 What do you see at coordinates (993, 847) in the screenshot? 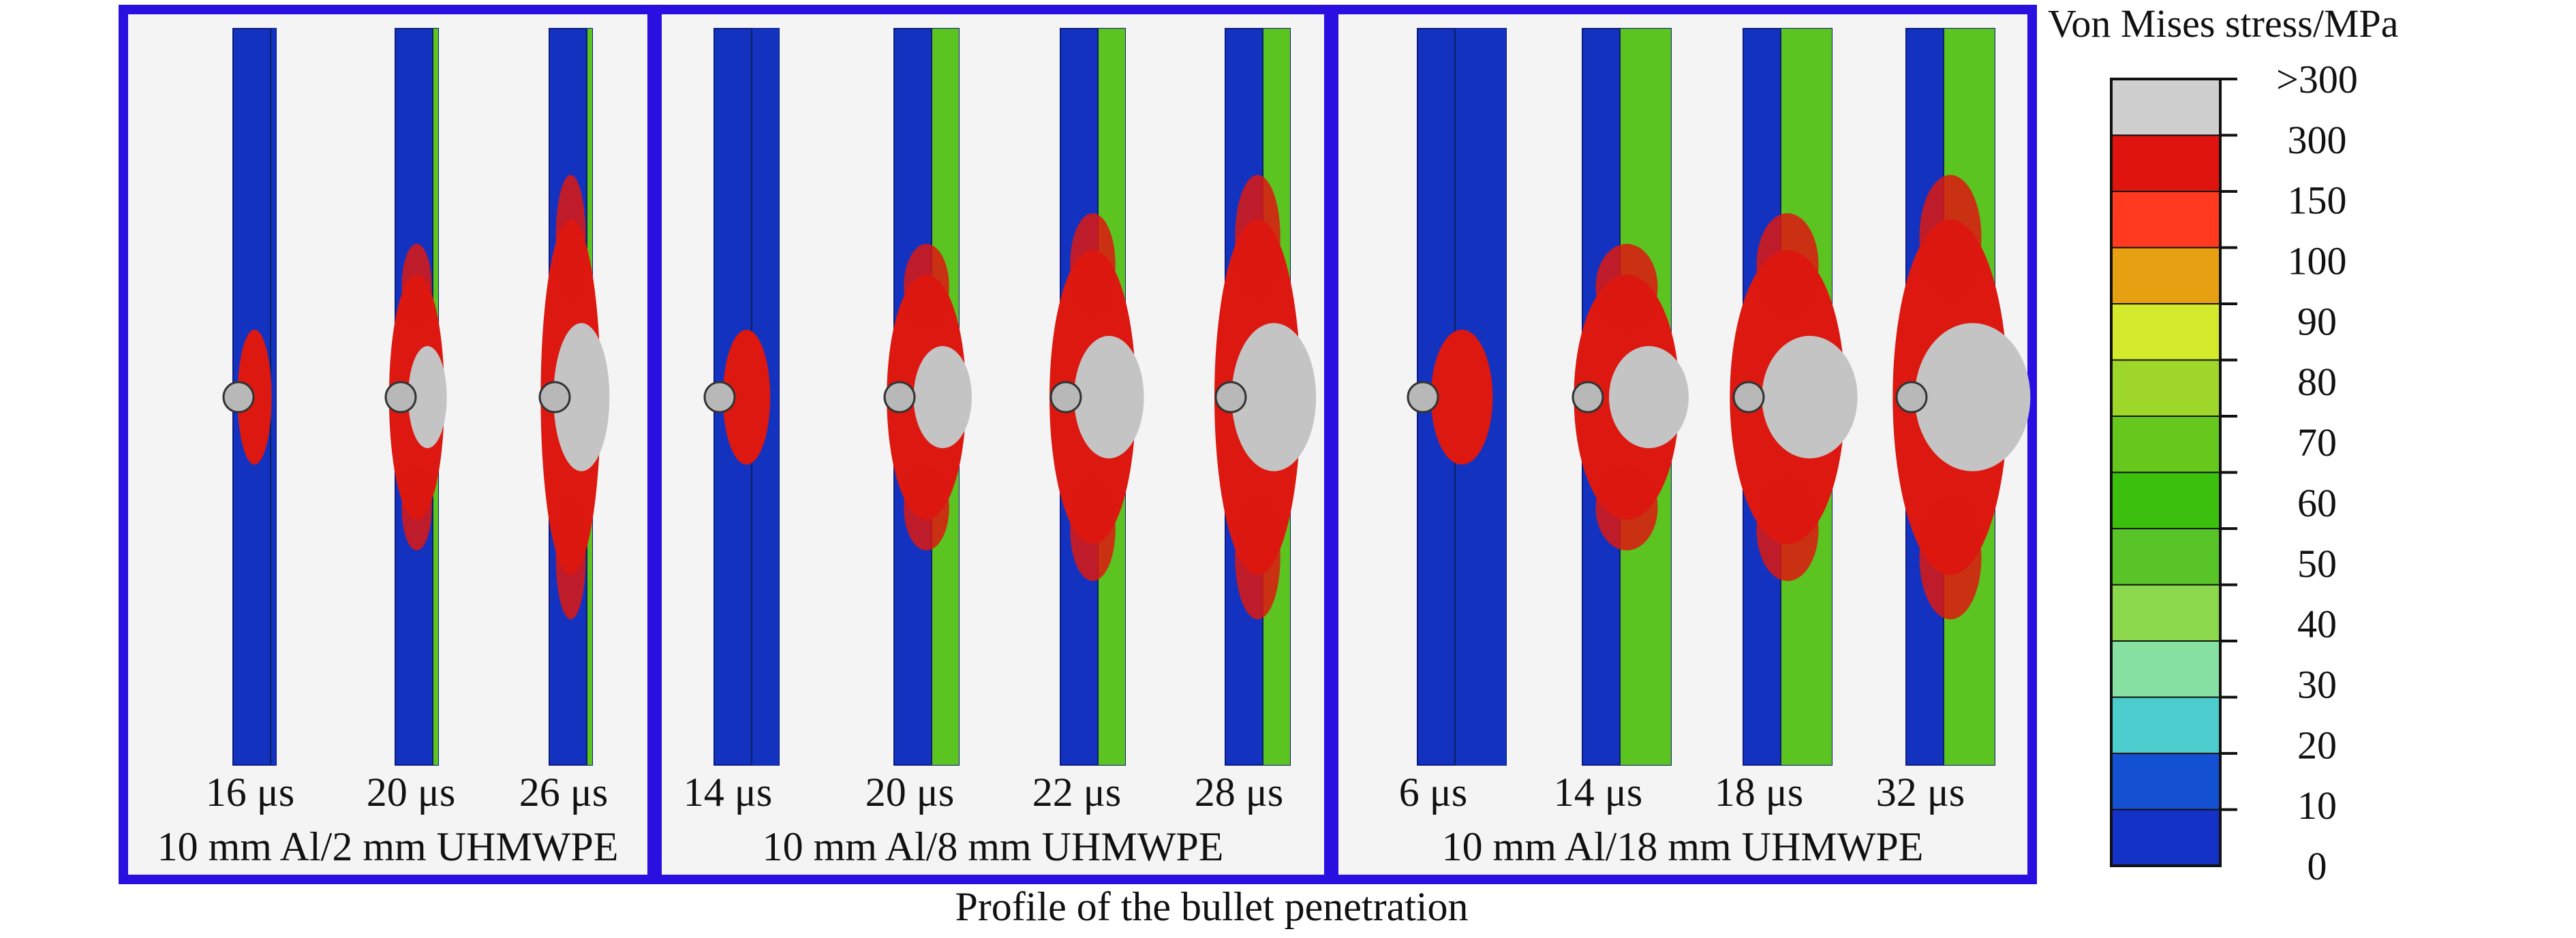
I see `panel-label: 10 mm Al/8 mm UHMWPE` at bounding box center [993, 847].